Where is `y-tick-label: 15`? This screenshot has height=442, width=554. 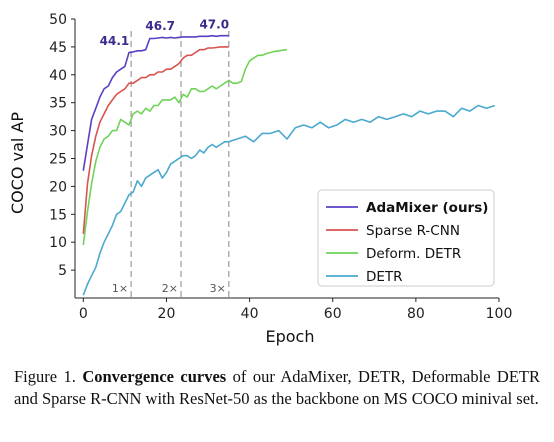
y-tick-label: 15 is located at coordinates (58, 215).